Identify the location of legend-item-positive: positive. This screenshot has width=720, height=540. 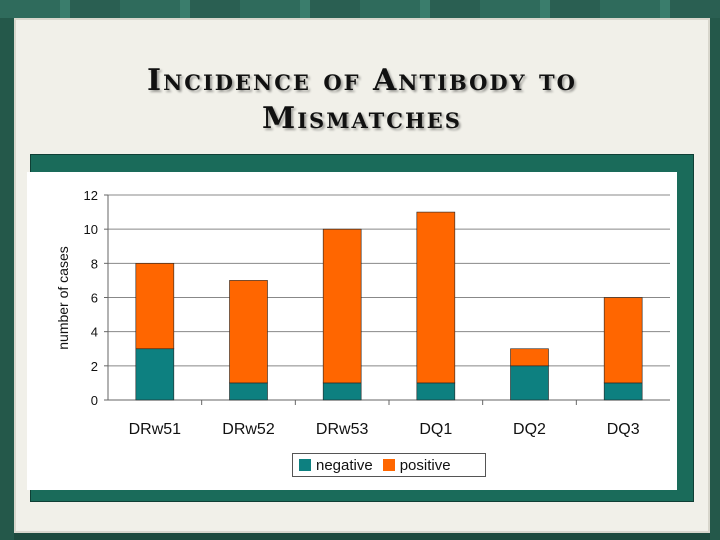
(416, 465).